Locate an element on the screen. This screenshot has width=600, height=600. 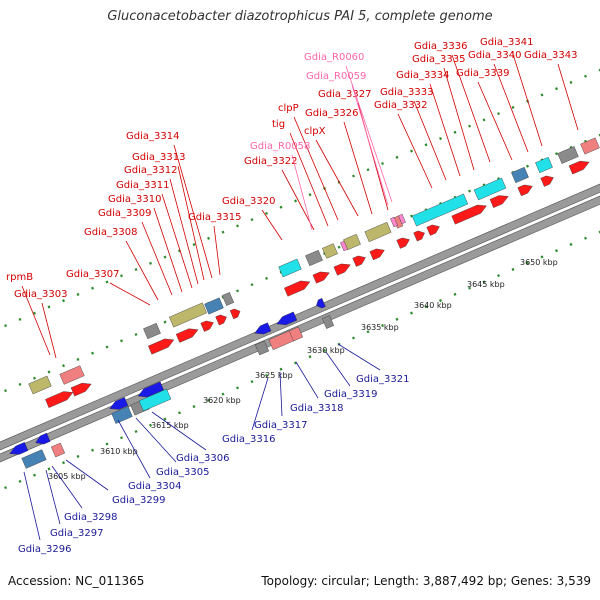
reverse-gene-label: Gdia_3316 is located at coordinates (248, 439).